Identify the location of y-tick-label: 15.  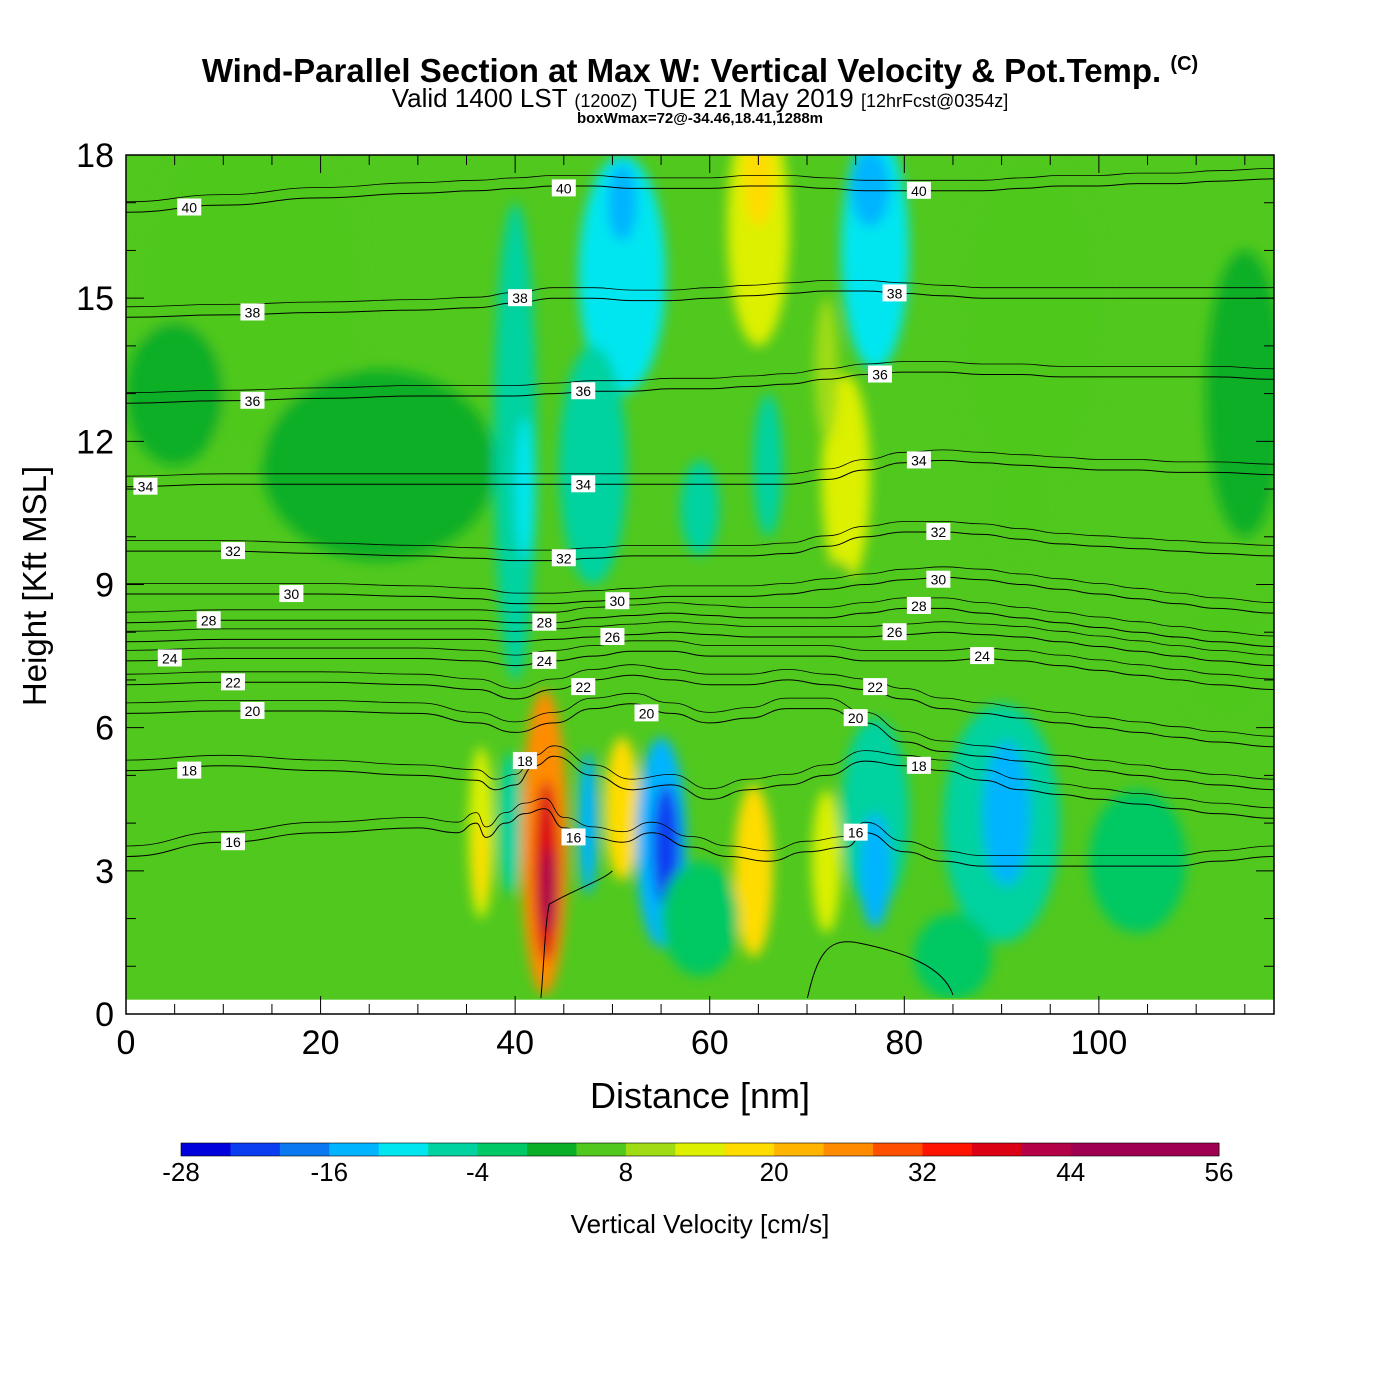
(95, 299).